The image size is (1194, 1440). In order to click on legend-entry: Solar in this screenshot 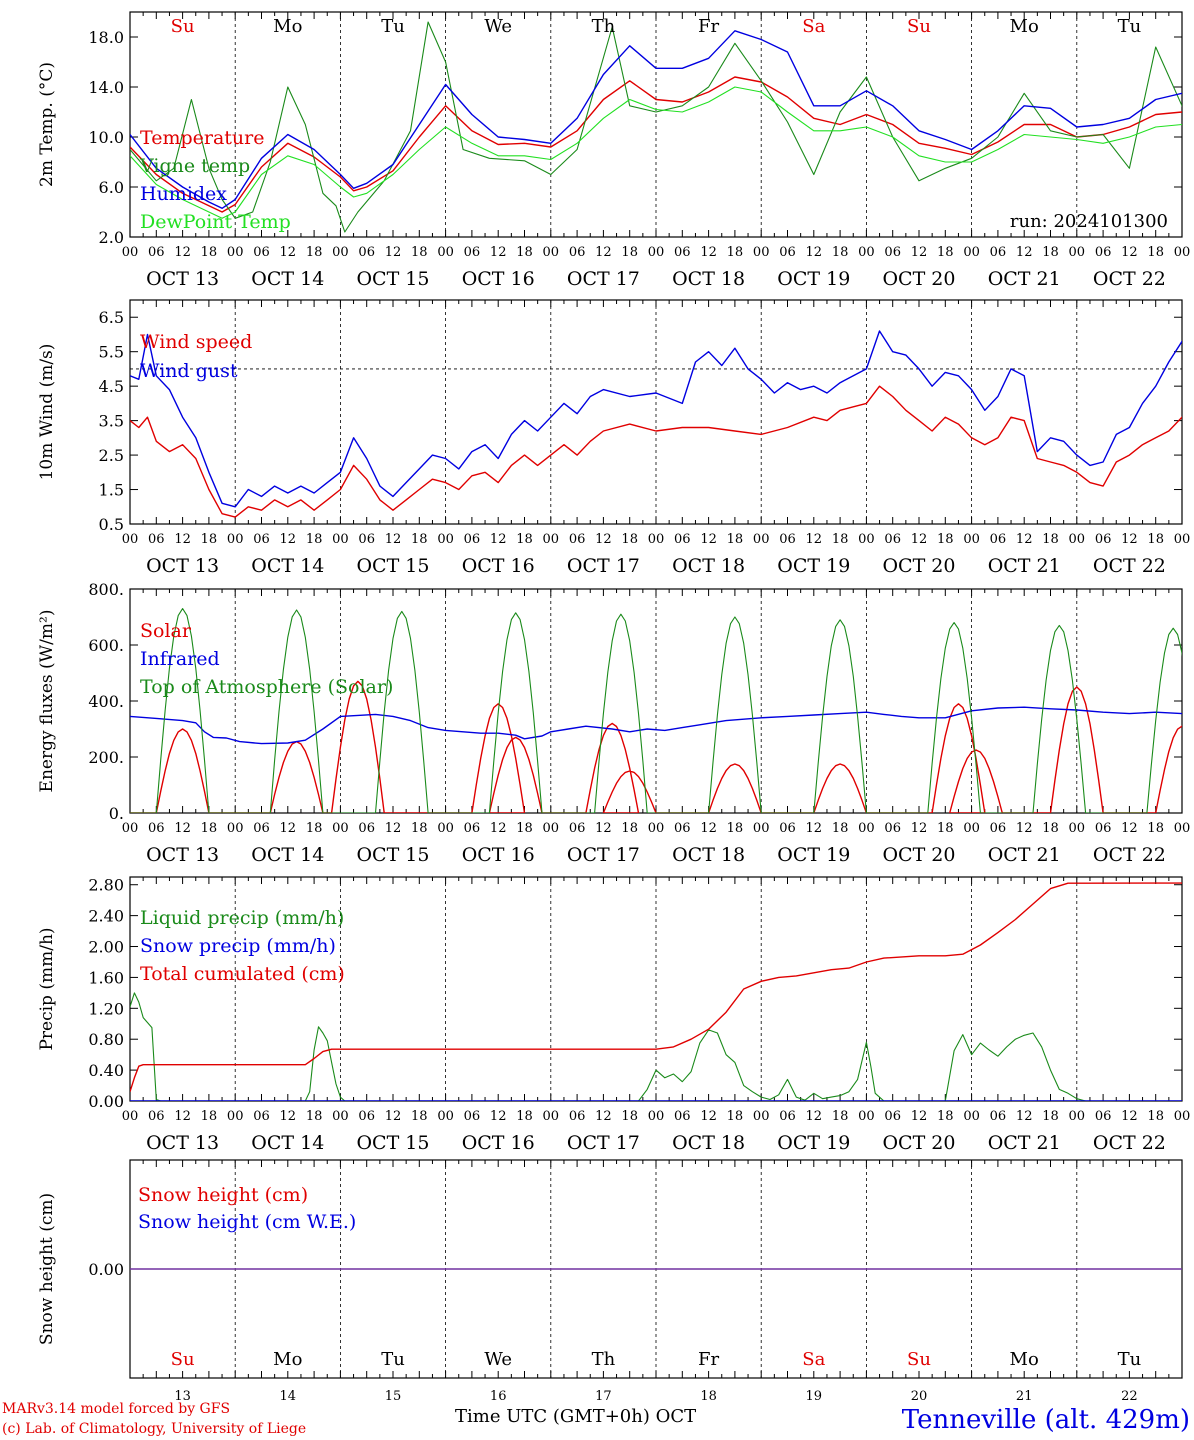, I will do `click(166, 631)`.